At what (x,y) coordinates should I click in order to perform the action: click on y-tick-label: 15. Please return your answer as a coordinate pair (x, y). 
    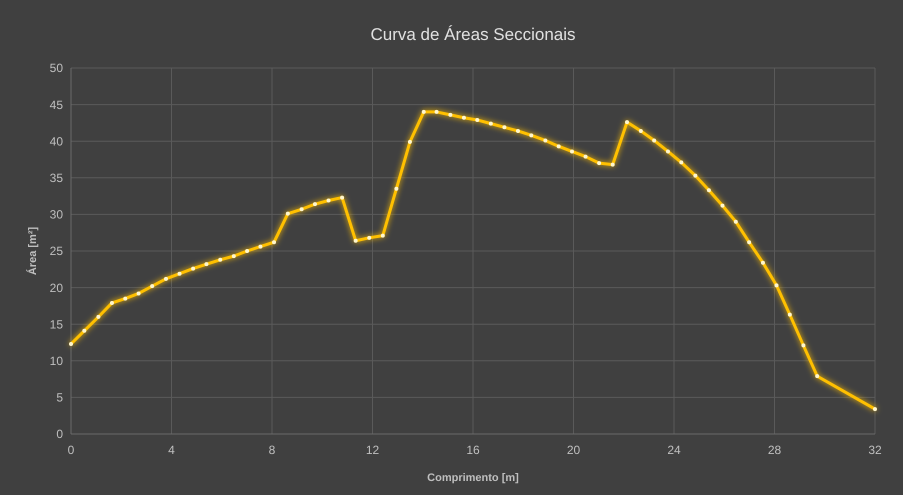
    Looking at the image, I should click on (57, 324).